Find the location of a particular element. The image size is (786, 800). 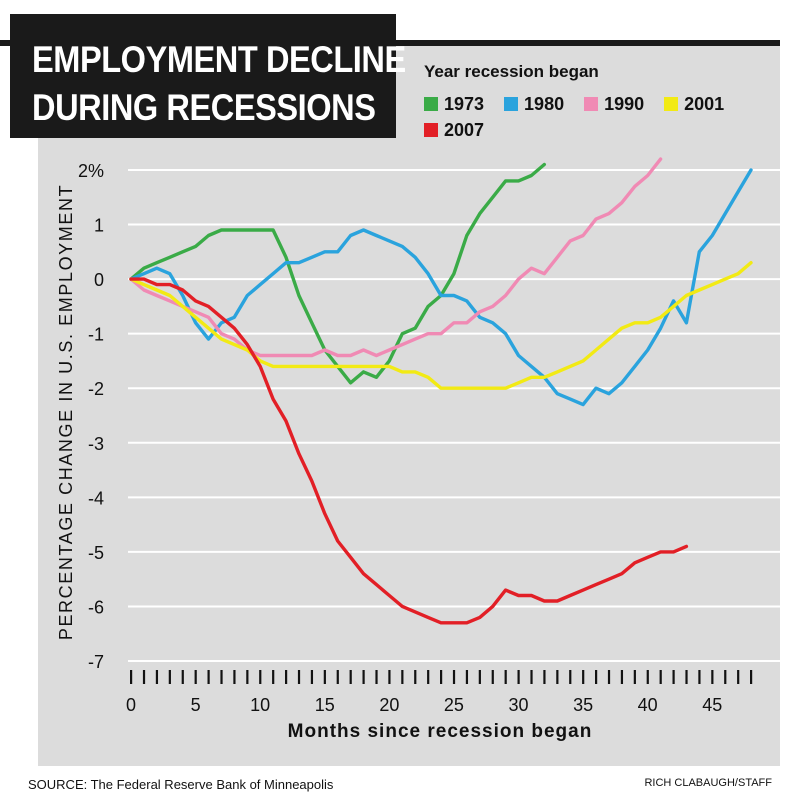

y-tick-label: -1 is located at coordinates (96, 335).